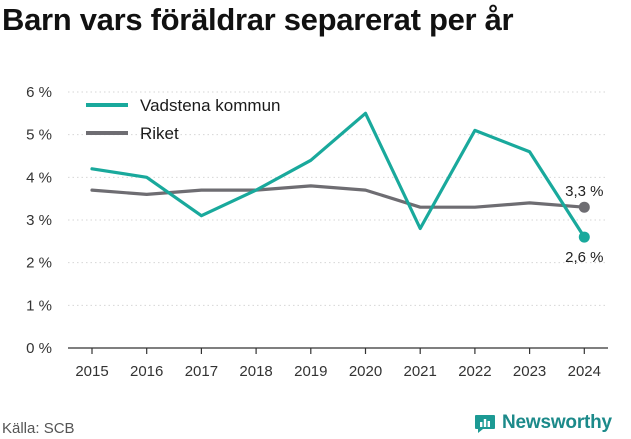 The width and height of the screenshot is (631, 439). I want to click on x-tick-label: 2015, so click(91, 371).